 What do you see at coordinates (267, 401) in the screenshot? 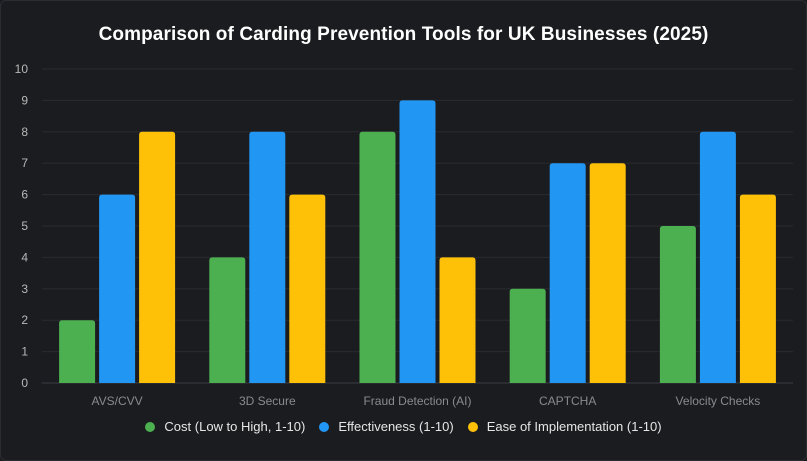
I see `x-tick-label: 3D Secure` at bounding box center [267, 401].